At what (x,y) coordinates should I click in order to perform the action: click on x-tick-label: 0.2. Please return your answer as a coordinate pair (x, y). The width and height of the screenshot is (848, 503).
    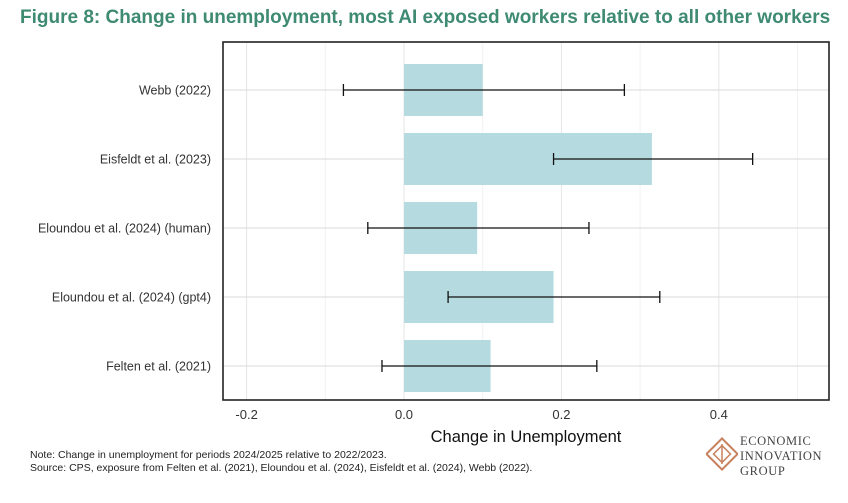
    Looking at the image, I should click on (561, 414).